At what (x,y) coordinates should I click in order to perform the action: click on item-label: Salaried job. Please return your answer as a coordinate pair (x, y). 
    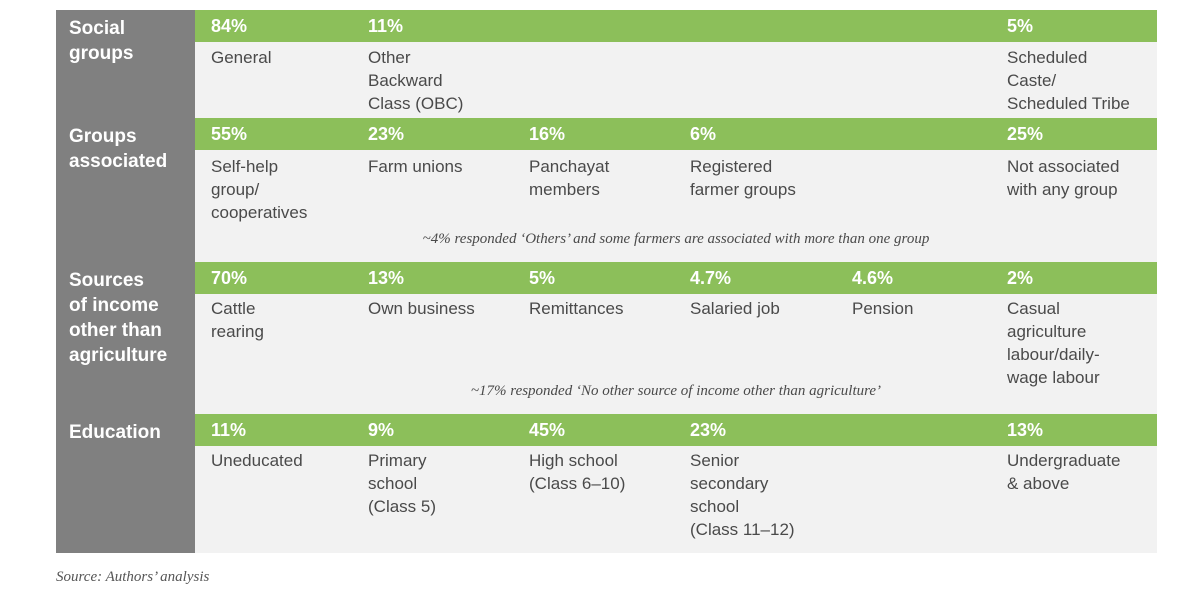
    Looking at the image, I should click on (735, 308).